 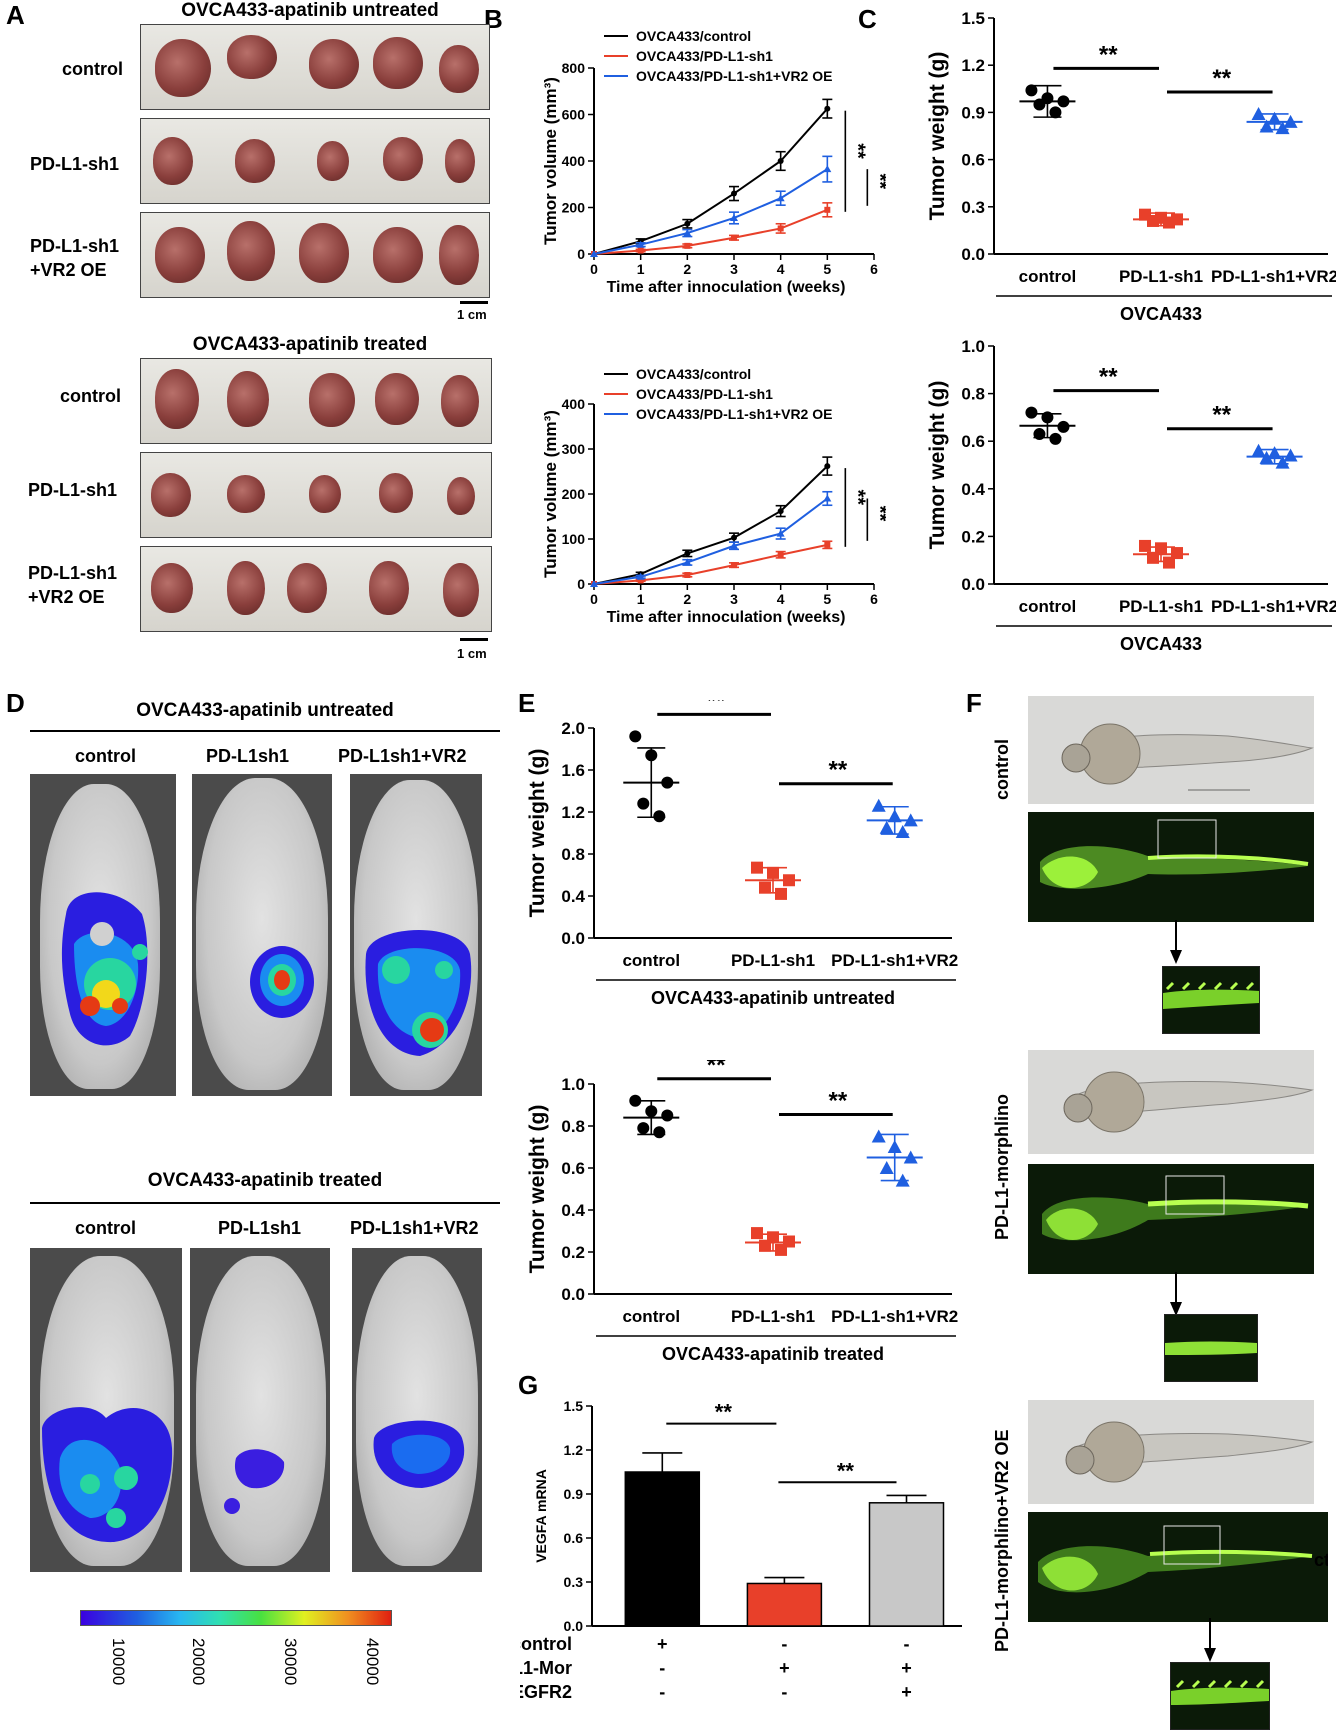 What do you see at coordinates (537, 833) in the screenshot?
I see `y-axis-label: Tumor weight (g)` at bounding box center [537, 833].